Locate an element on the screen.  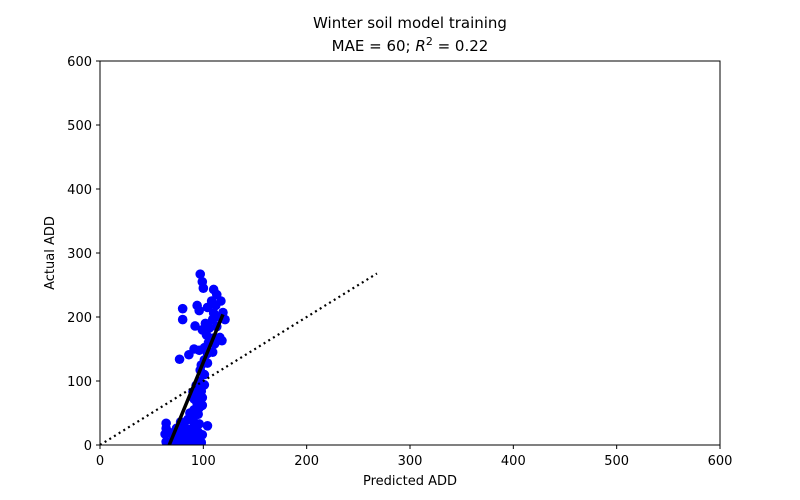
x-tick-label: 0 is located at coordinates (100, 461).